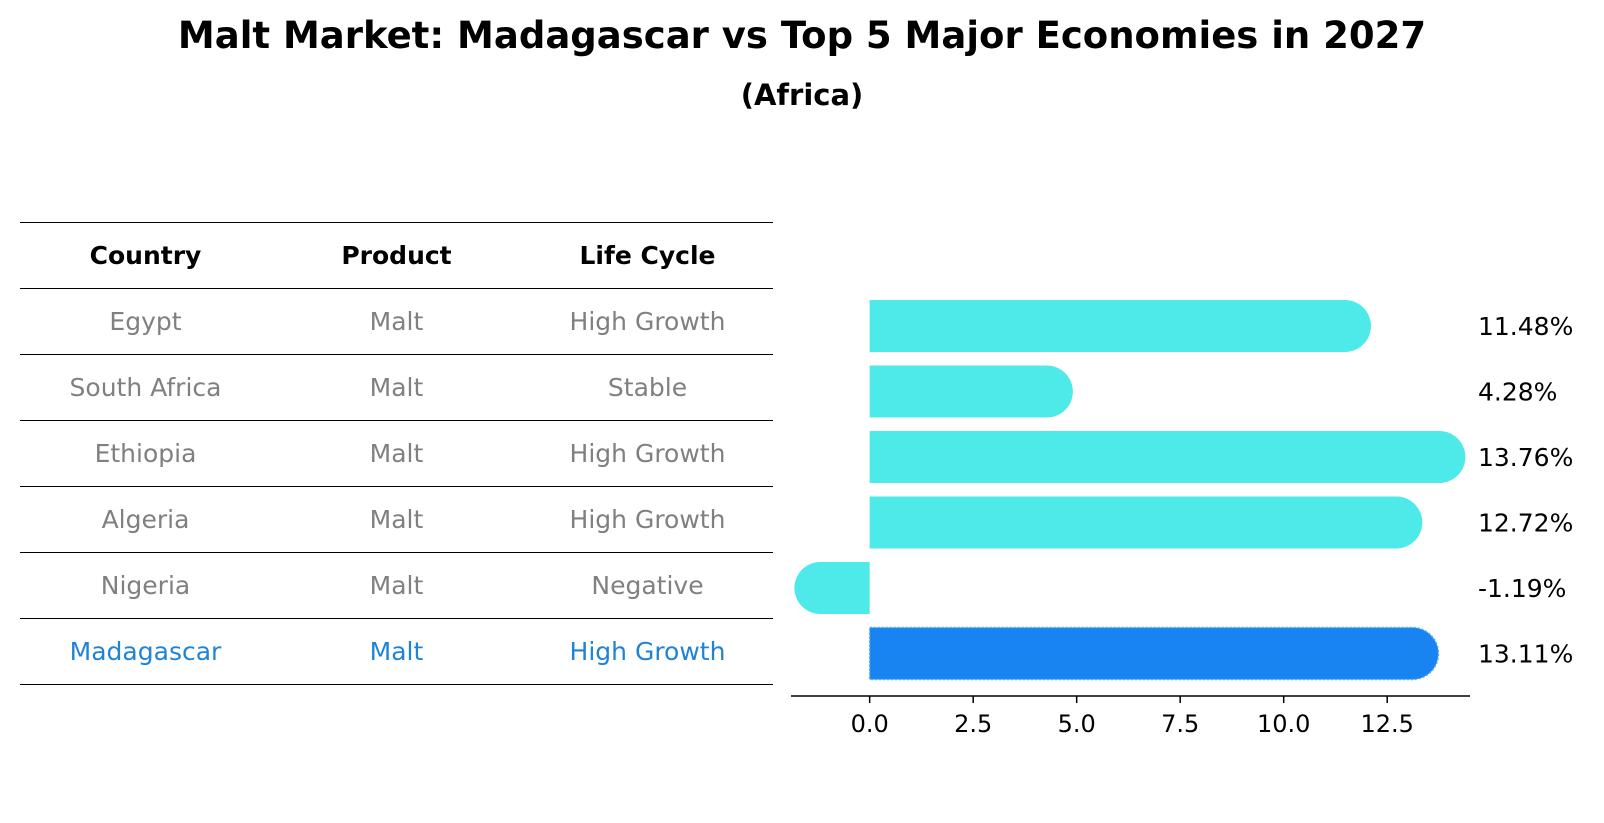 Image resolution: width=1604 pixels, height=823 pixels. What do you see at coordinates (145, 321) in the screenshot?
I see `cell-country: Egypt` at bounding box center [145, 321].